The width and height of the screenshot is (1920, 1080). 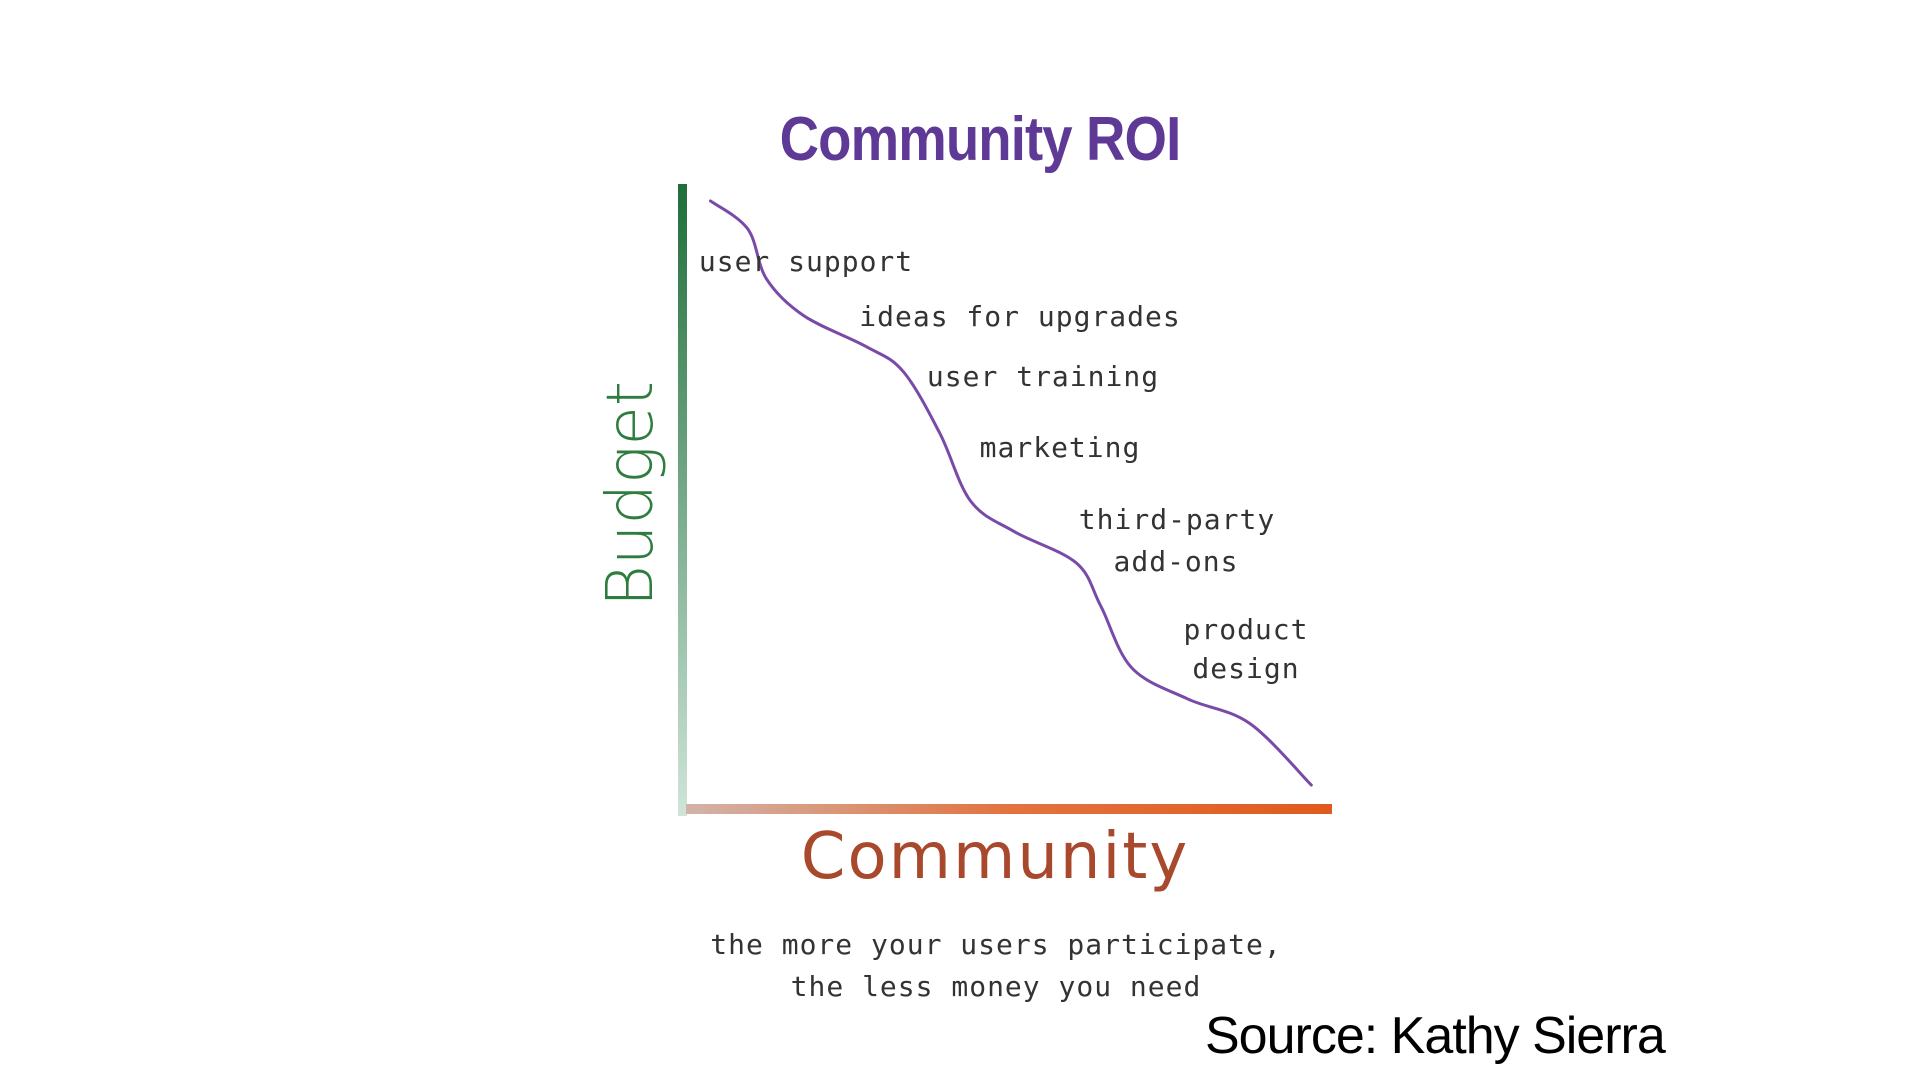 I want to click on annotation-third-party: third-party, so click(x=1177, y=519).